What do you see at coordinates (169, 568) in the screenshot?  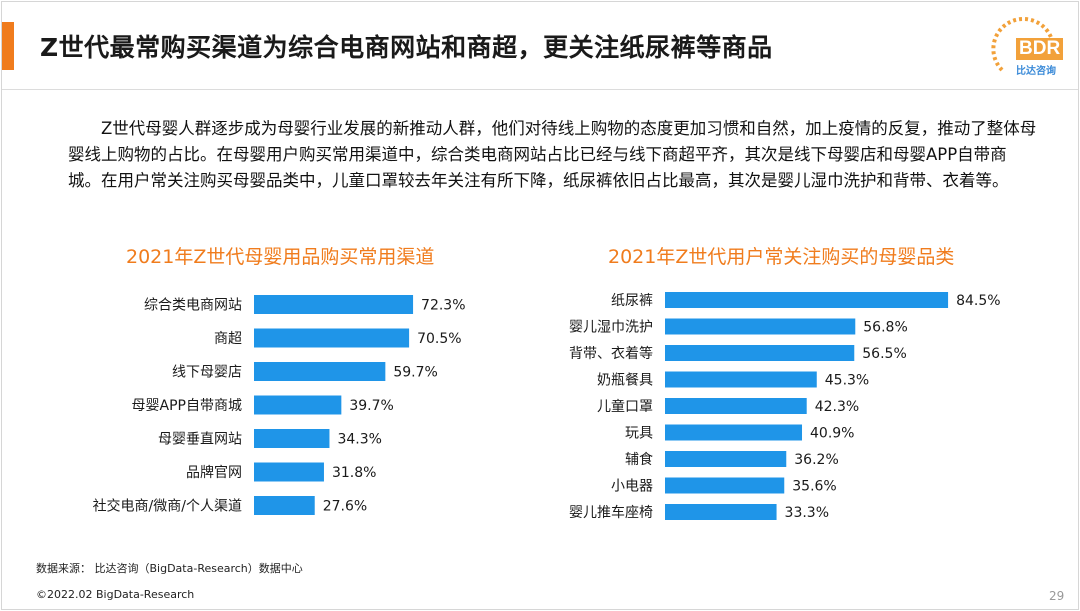 I see `data-source: 数据来源： 比达咨询（BigData-Research）数据中心` at bounding box center [169, 568].